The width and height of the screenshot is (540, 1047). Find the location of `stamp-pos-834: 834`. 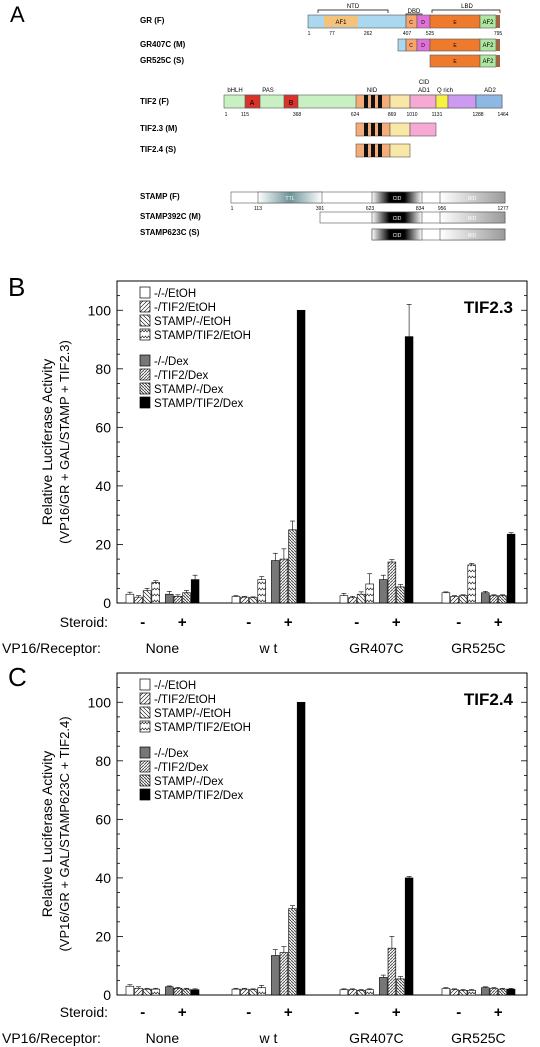

stamp-pos-834: 834 is located at coordinates (420, 209).